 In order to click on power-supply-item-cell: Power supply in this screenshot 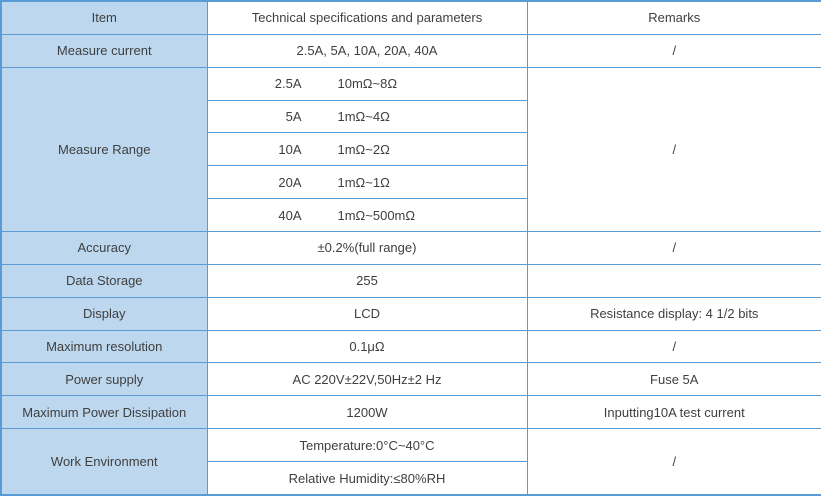, I will do `click(104, 379)`.